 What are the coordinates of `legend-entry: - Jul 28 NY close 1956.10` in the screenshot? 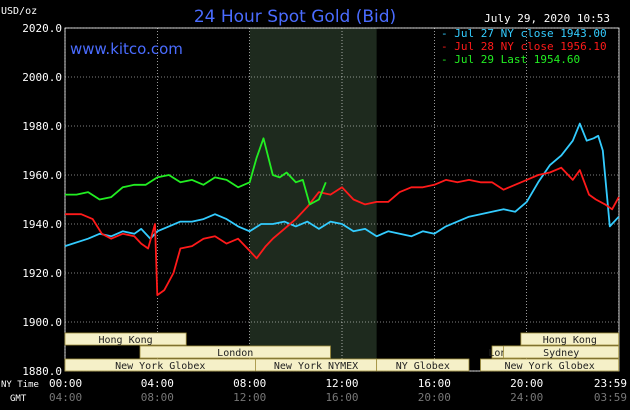 It's located at (524, 46).